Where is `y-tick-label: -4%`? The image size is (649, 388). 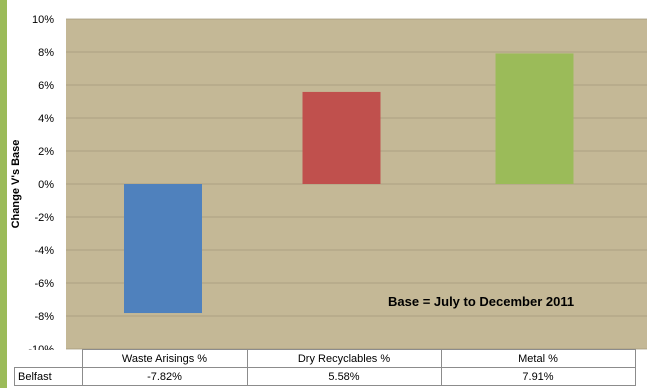 y-tick-label: -4% is located at coordinates (44, 251).